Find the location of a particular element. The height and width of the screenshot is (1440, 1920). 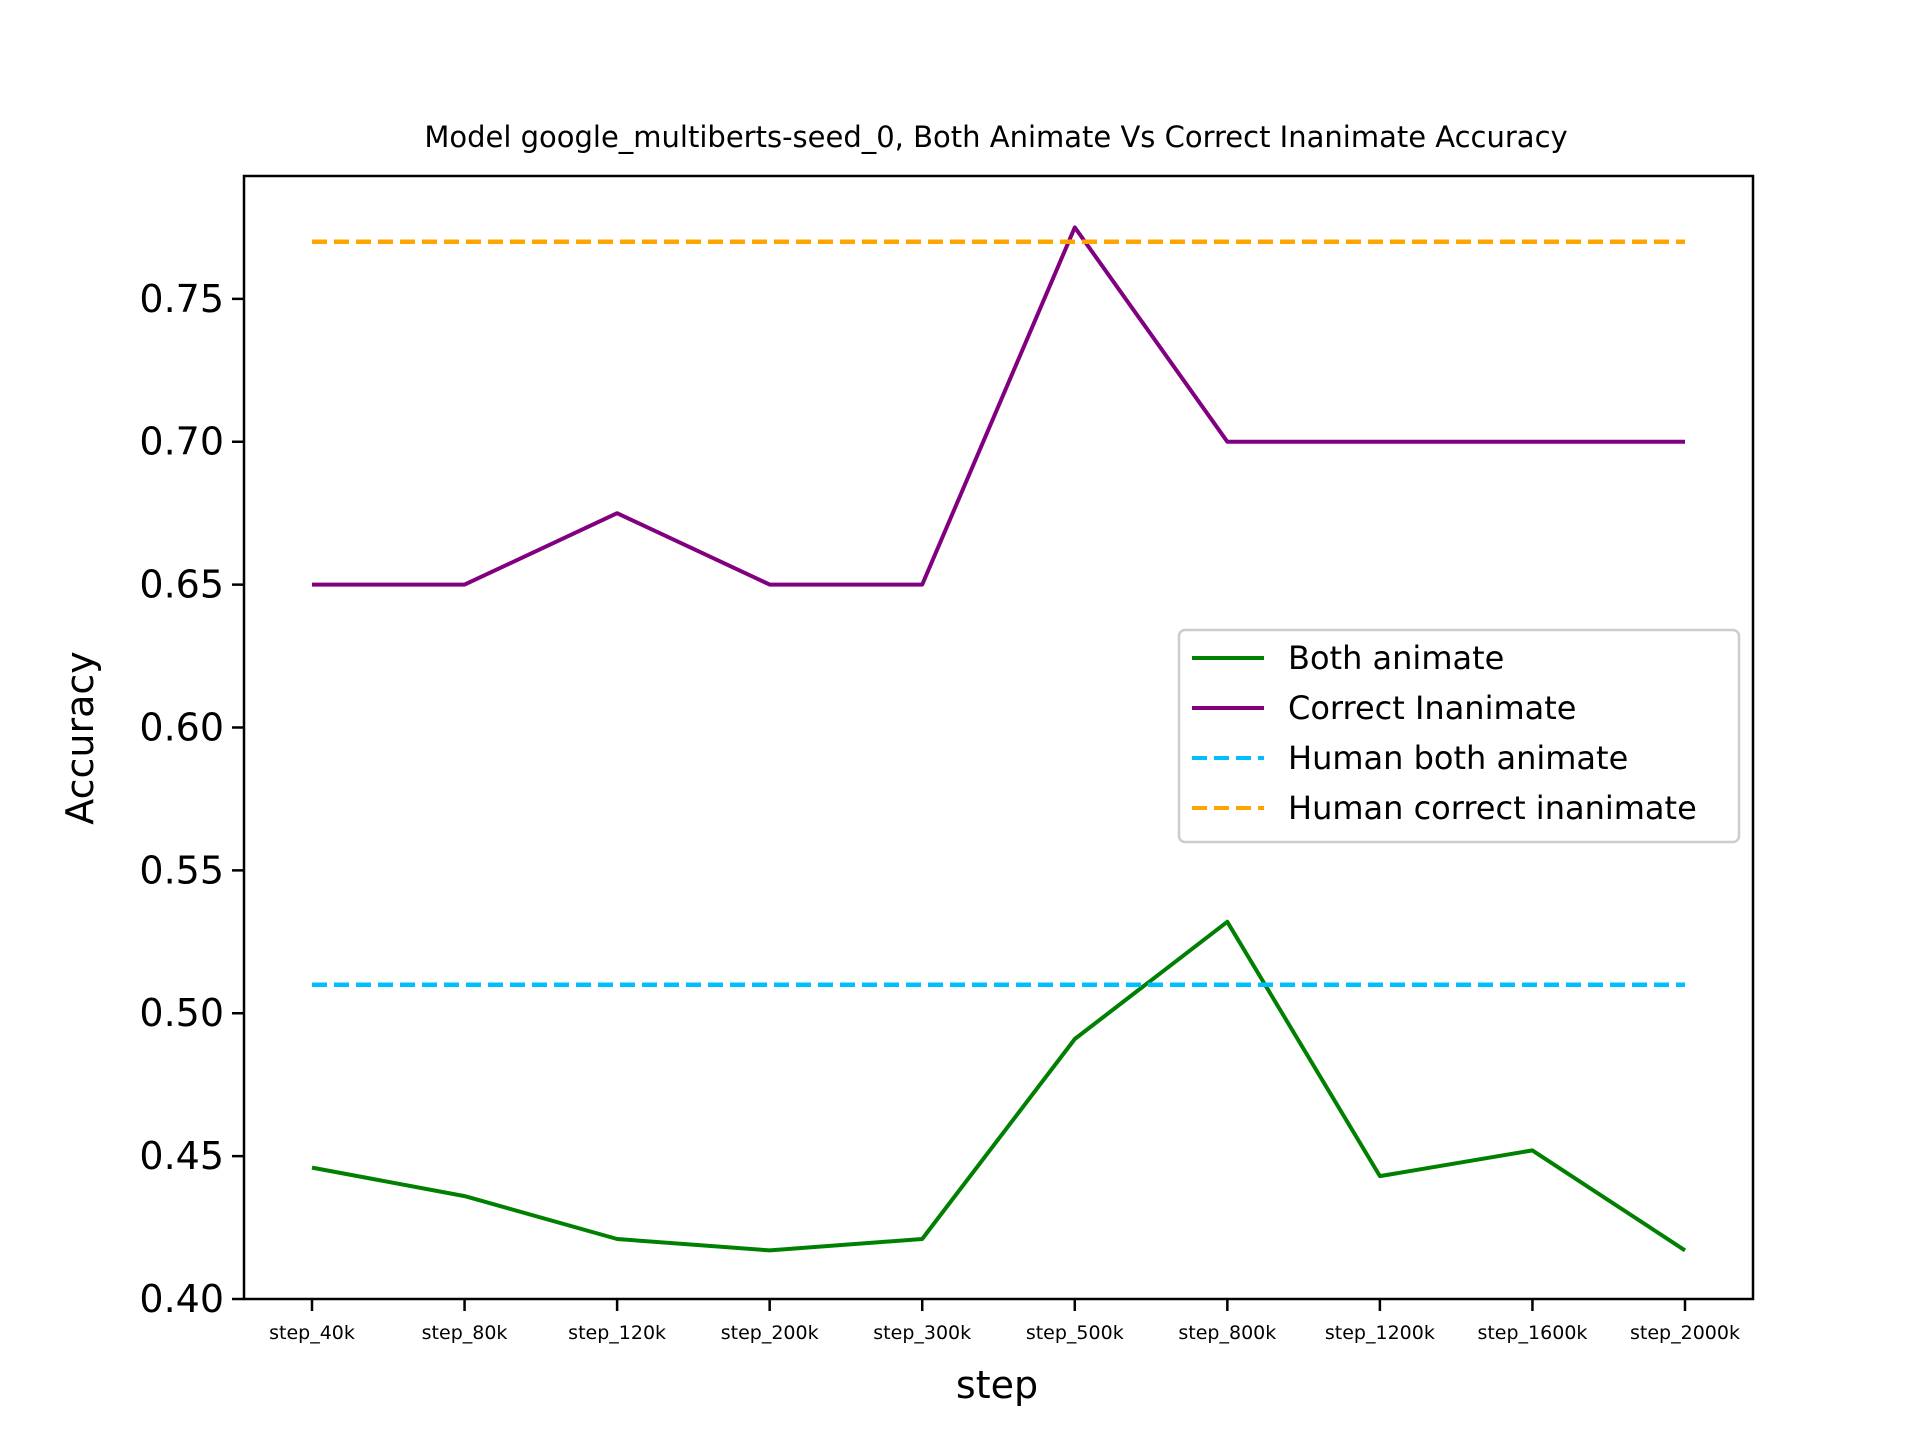

y-tick-label: 0.40 is located at coordinates (181, 1299).